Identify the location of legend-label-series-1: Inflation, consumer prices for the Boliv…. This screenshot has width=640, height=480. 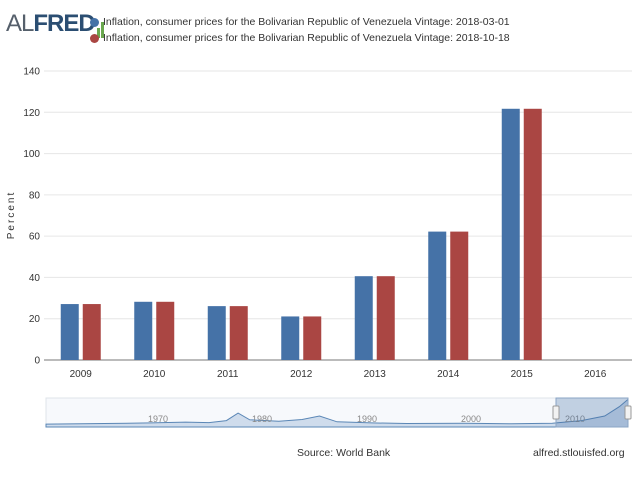
(306, 22).